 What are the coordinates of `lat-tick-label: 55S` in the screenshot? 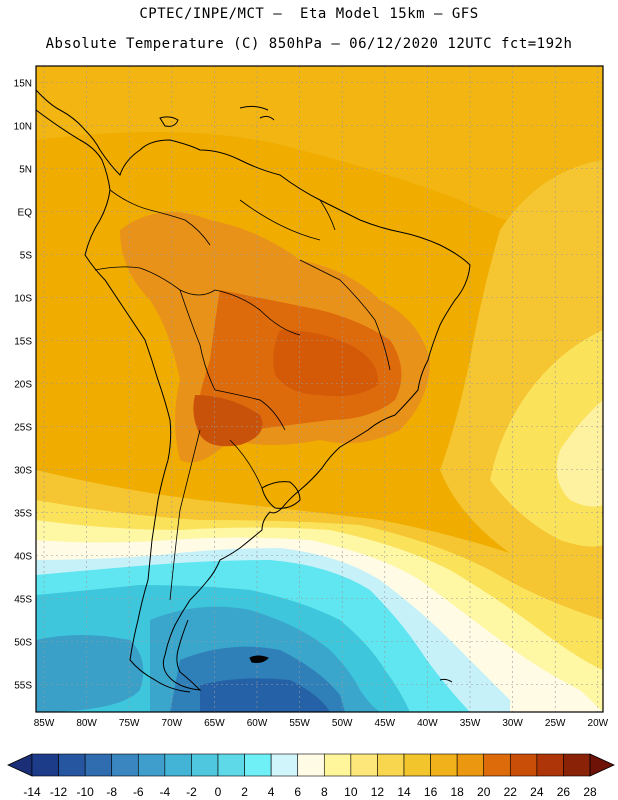 It's located at (23, 686).